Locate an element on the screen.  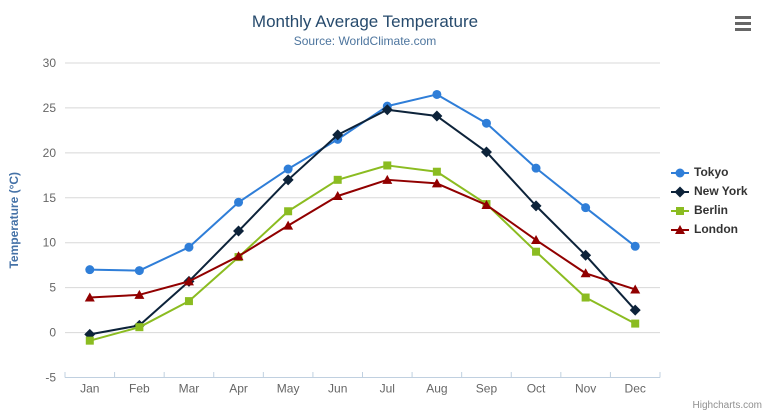
svg-text: -5 is located at coordinates (50, 378).